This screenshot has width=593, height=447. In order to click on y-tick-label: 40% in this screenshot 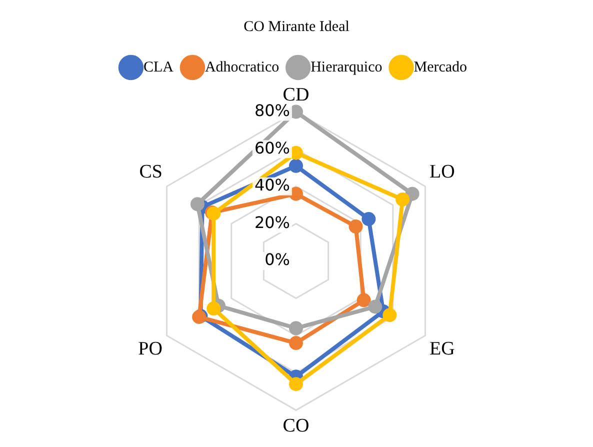, I will do `click(272, 185)`.